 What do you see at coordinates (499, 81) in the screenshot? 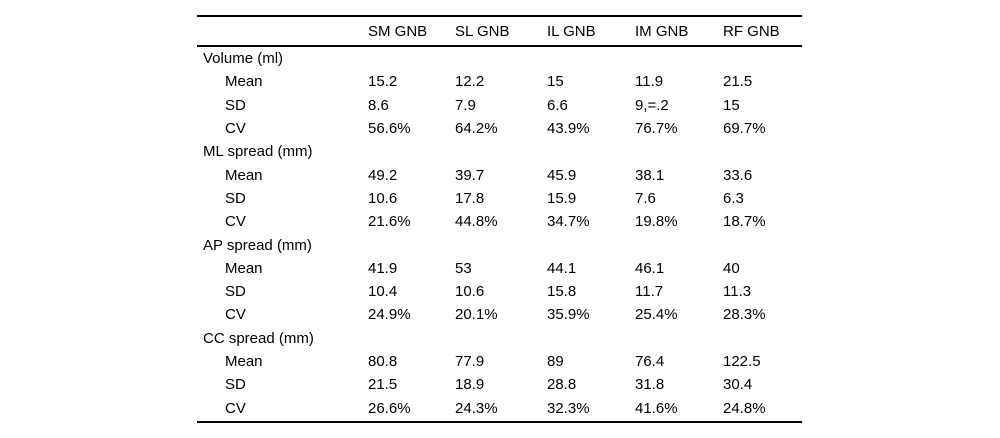
I see `table-row: Mean 15.2 12.2 15 11.9 21.5` at bounding box center [499, 81].